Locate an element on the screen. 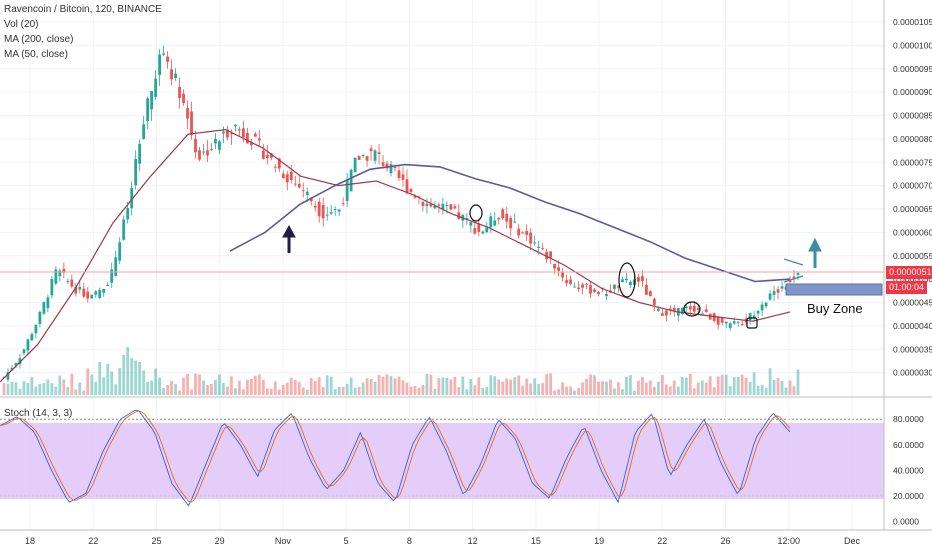  stoch-d-line is located at coordinates (395, 456).